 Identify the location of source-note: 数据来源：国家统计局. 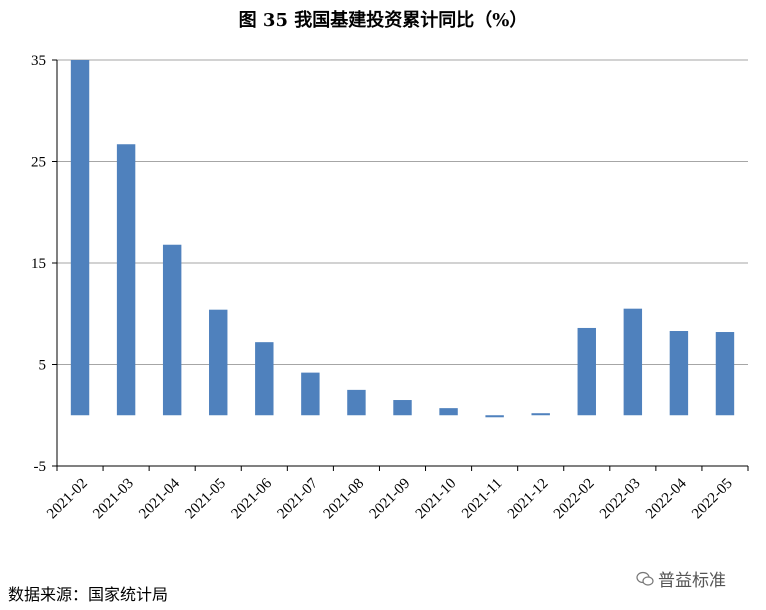
(88, 594).